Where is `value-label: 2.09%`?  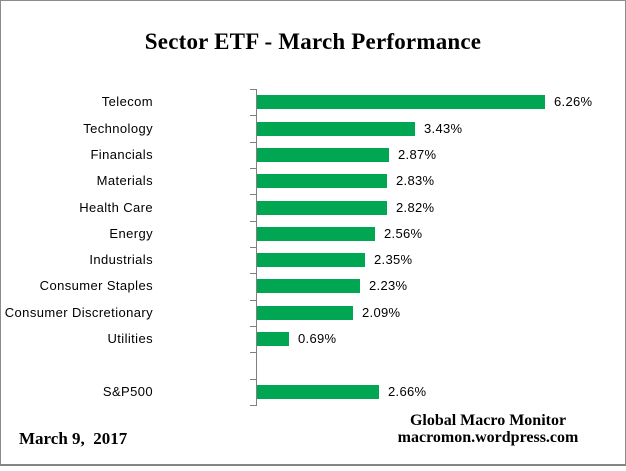
value-label: 2.09% is located at coordinates (381, 312).